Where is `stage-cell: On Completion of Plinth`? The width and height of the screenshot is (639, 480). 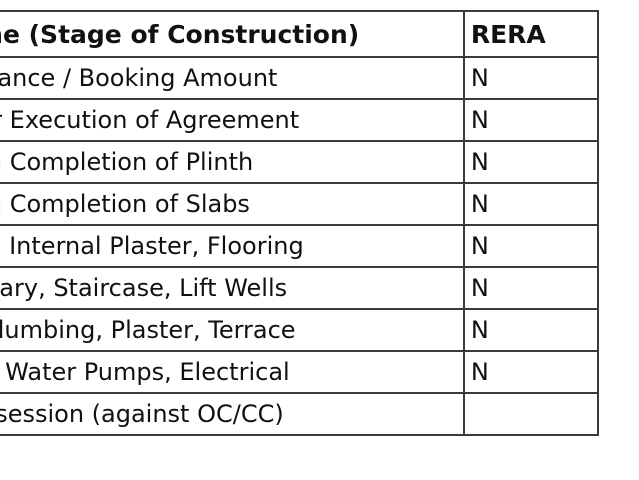 stage-cell: On Completion of Plinth is located at coordinates (232, 162).